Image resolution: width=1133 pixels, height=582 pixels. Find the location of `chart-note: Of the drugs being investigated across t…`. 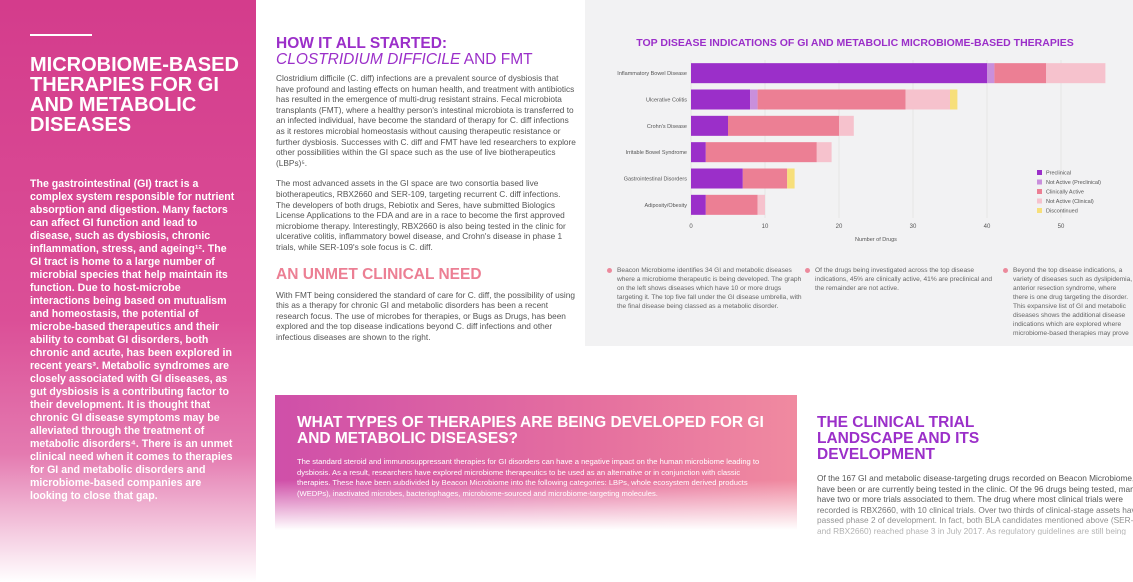

chart-note: Of the drugs being investigated across t… is located at coordinates (902, 279).